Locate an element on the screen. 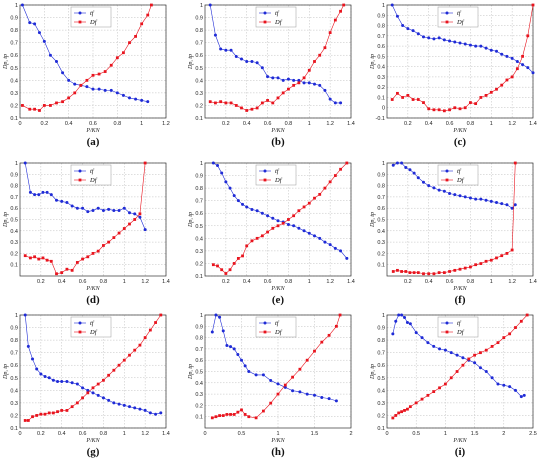 The height and width of the screenshot is (469, 550). x-axis-label: P/KN is located at coordinates (459, 441).